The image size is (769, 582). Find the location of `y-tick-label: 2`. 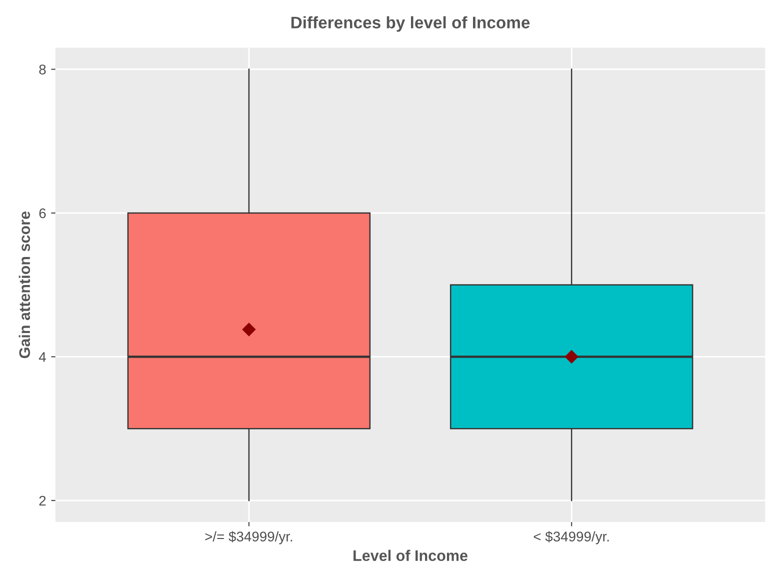

y-tick-label: 2 is located at coordinates (42, 501).